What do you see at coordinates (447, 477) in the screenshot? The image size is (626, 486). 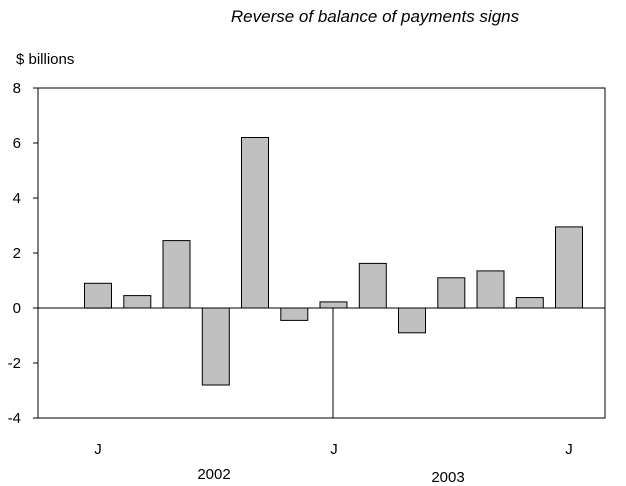 I see `year-label-2003: 2003` at bounding box center [447, 477].